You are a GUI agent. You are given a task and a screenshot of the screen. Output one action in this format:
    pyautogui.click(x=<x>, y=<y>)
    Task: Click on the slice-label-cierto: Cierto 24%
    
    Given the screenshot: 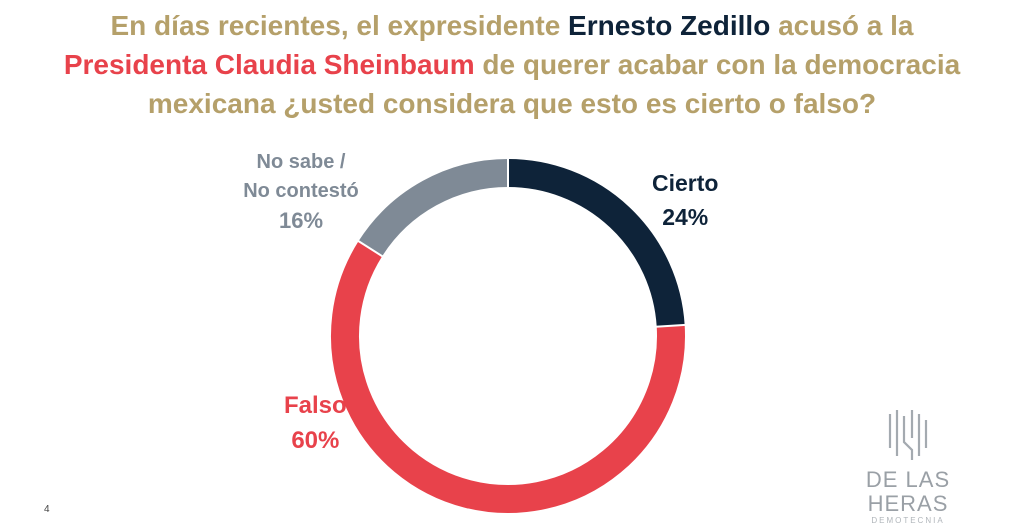 What is the action you would take?
    pyautogui.click(x=685, y=200)
    